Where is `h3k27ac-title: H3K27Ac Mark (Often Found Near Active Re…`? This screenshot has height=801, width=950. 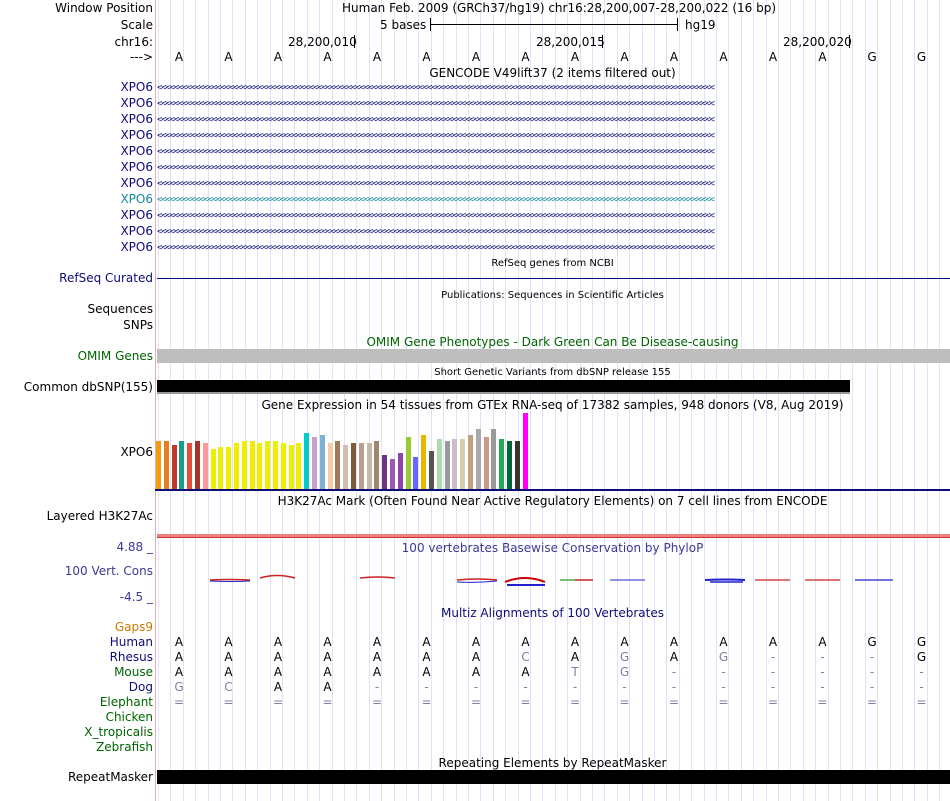 h3k27ac-title: H3K27Ac Mark (Often Found Near Active Re… is located at coordinates (552, 501).